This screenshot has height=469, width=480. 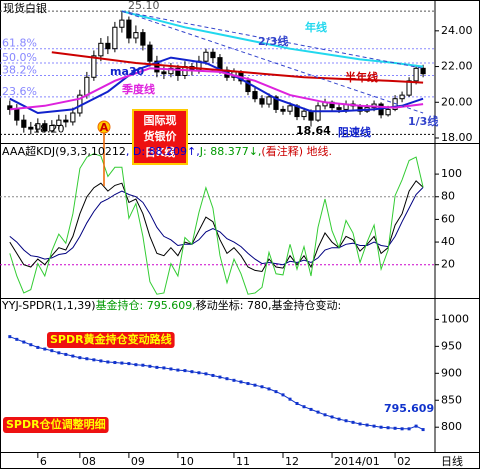 What do you see at coordinates (56, 424) in the screenshot?
I see `annotation: SPDR仓位调整明细` at bounding box center [56, 424].